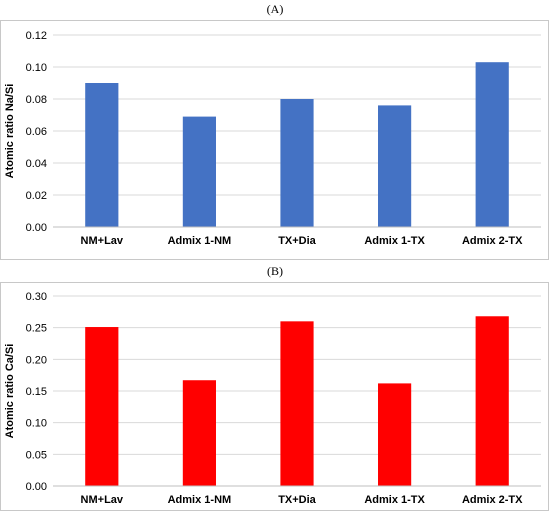 This screenshot has height=512, width=550. Describe the element at coordinates (36, 164) in the screenshot. I see `y-tick-label: 0.04` at that location.